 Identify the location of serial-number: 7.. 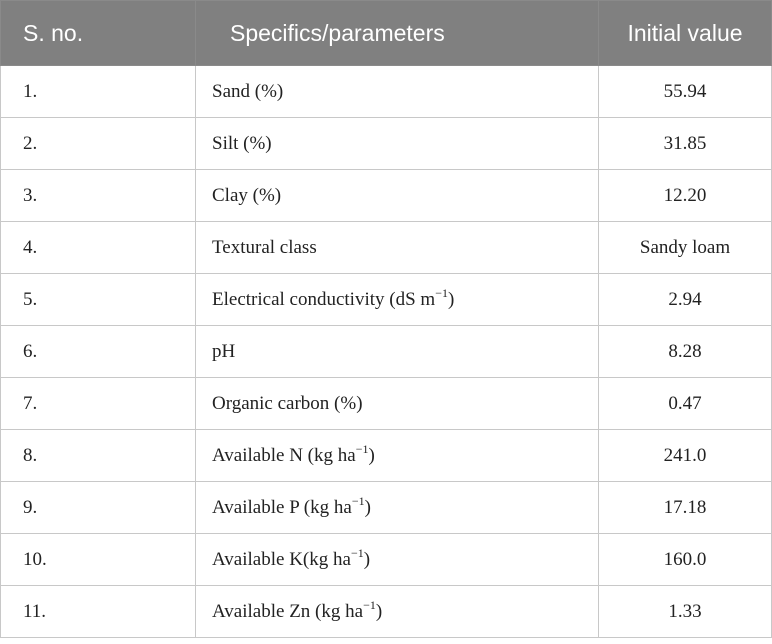
(98, 403).